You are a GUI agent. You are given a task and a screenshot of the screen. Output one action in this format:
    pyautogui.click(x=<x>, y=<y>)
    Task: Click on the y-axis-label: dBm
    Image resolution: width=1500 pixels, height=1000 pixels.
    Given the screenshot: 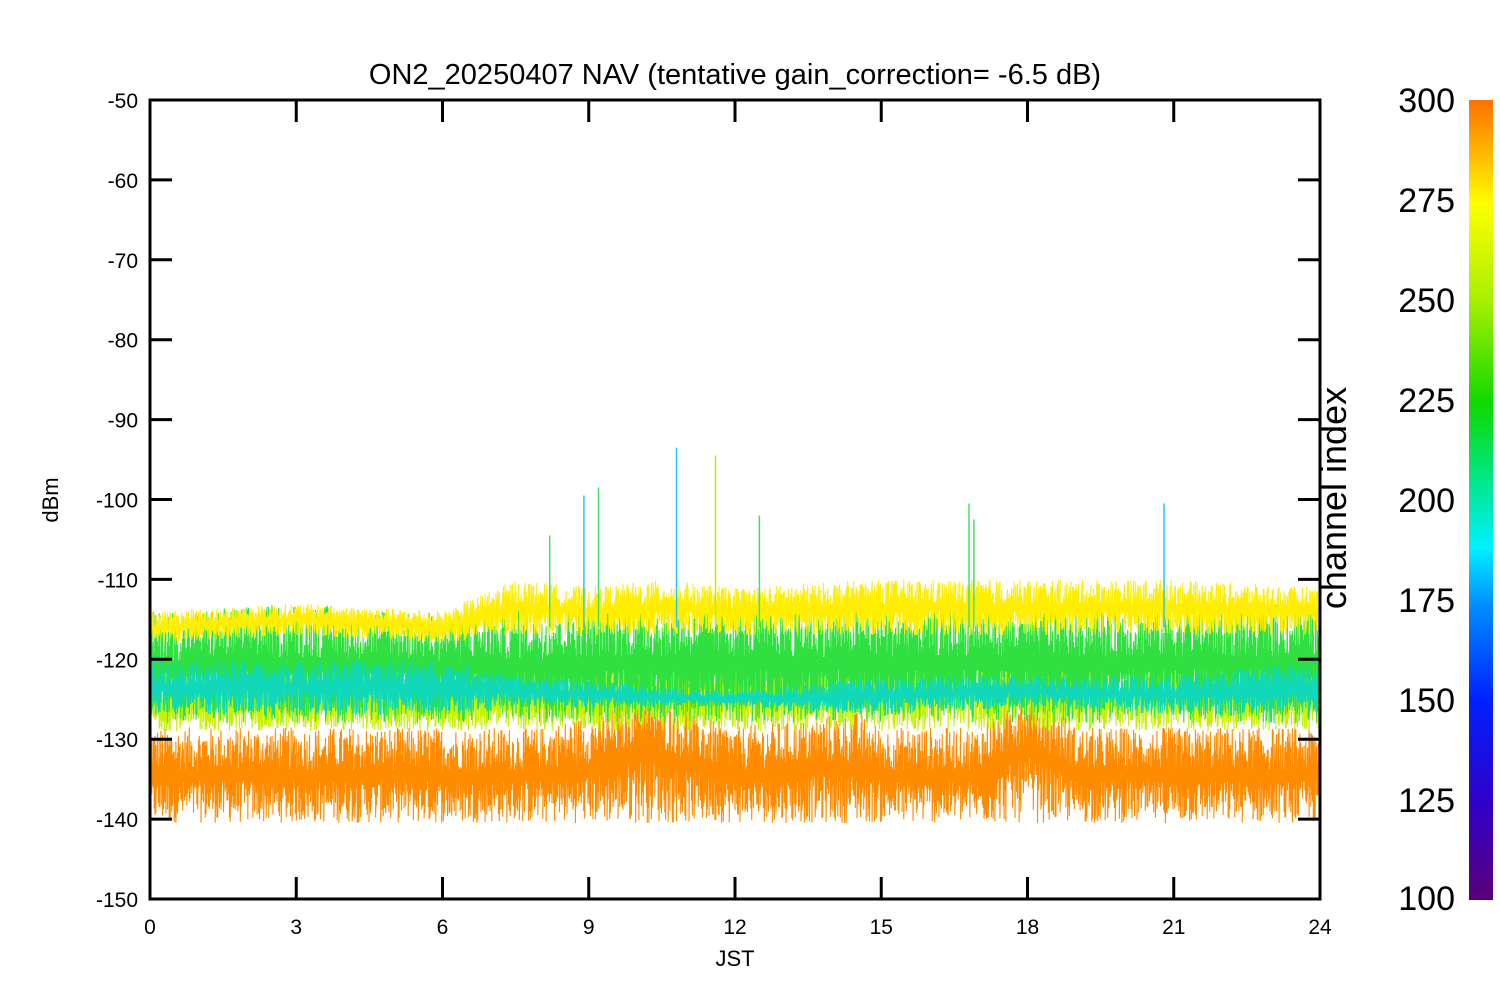 What is the action you would take?
    pyautogui.click(x=50, y=499)
    